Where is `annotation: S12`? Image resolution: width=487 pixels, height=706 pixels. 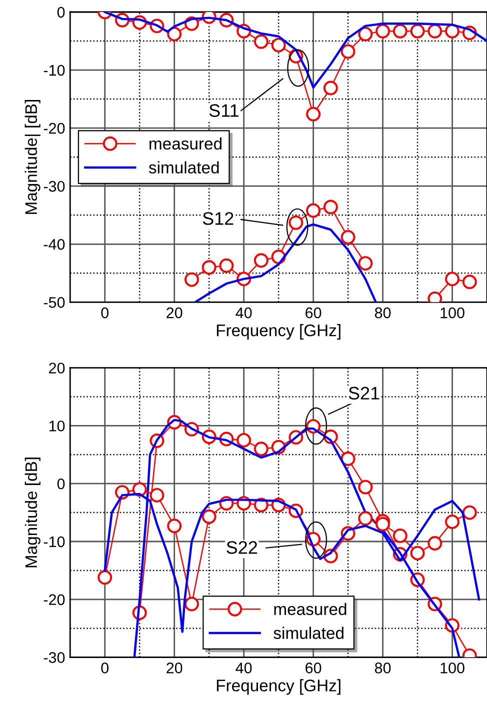
annotation: S12 is located at coordinates (218, 218).